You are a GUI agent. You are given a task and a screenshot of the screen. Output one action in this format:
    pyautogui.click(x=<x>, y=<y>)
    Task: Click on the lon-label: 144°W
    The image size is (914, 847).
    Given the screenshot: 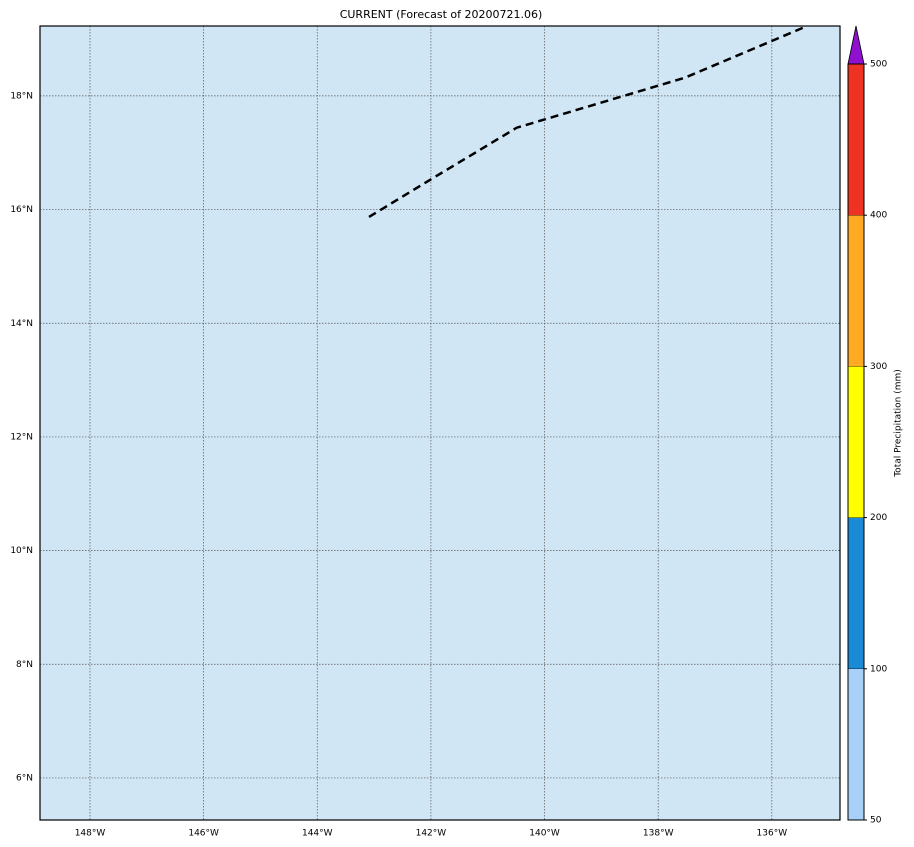 What is the action you would take?
    pyautogui.click(x=317, y=834)
    